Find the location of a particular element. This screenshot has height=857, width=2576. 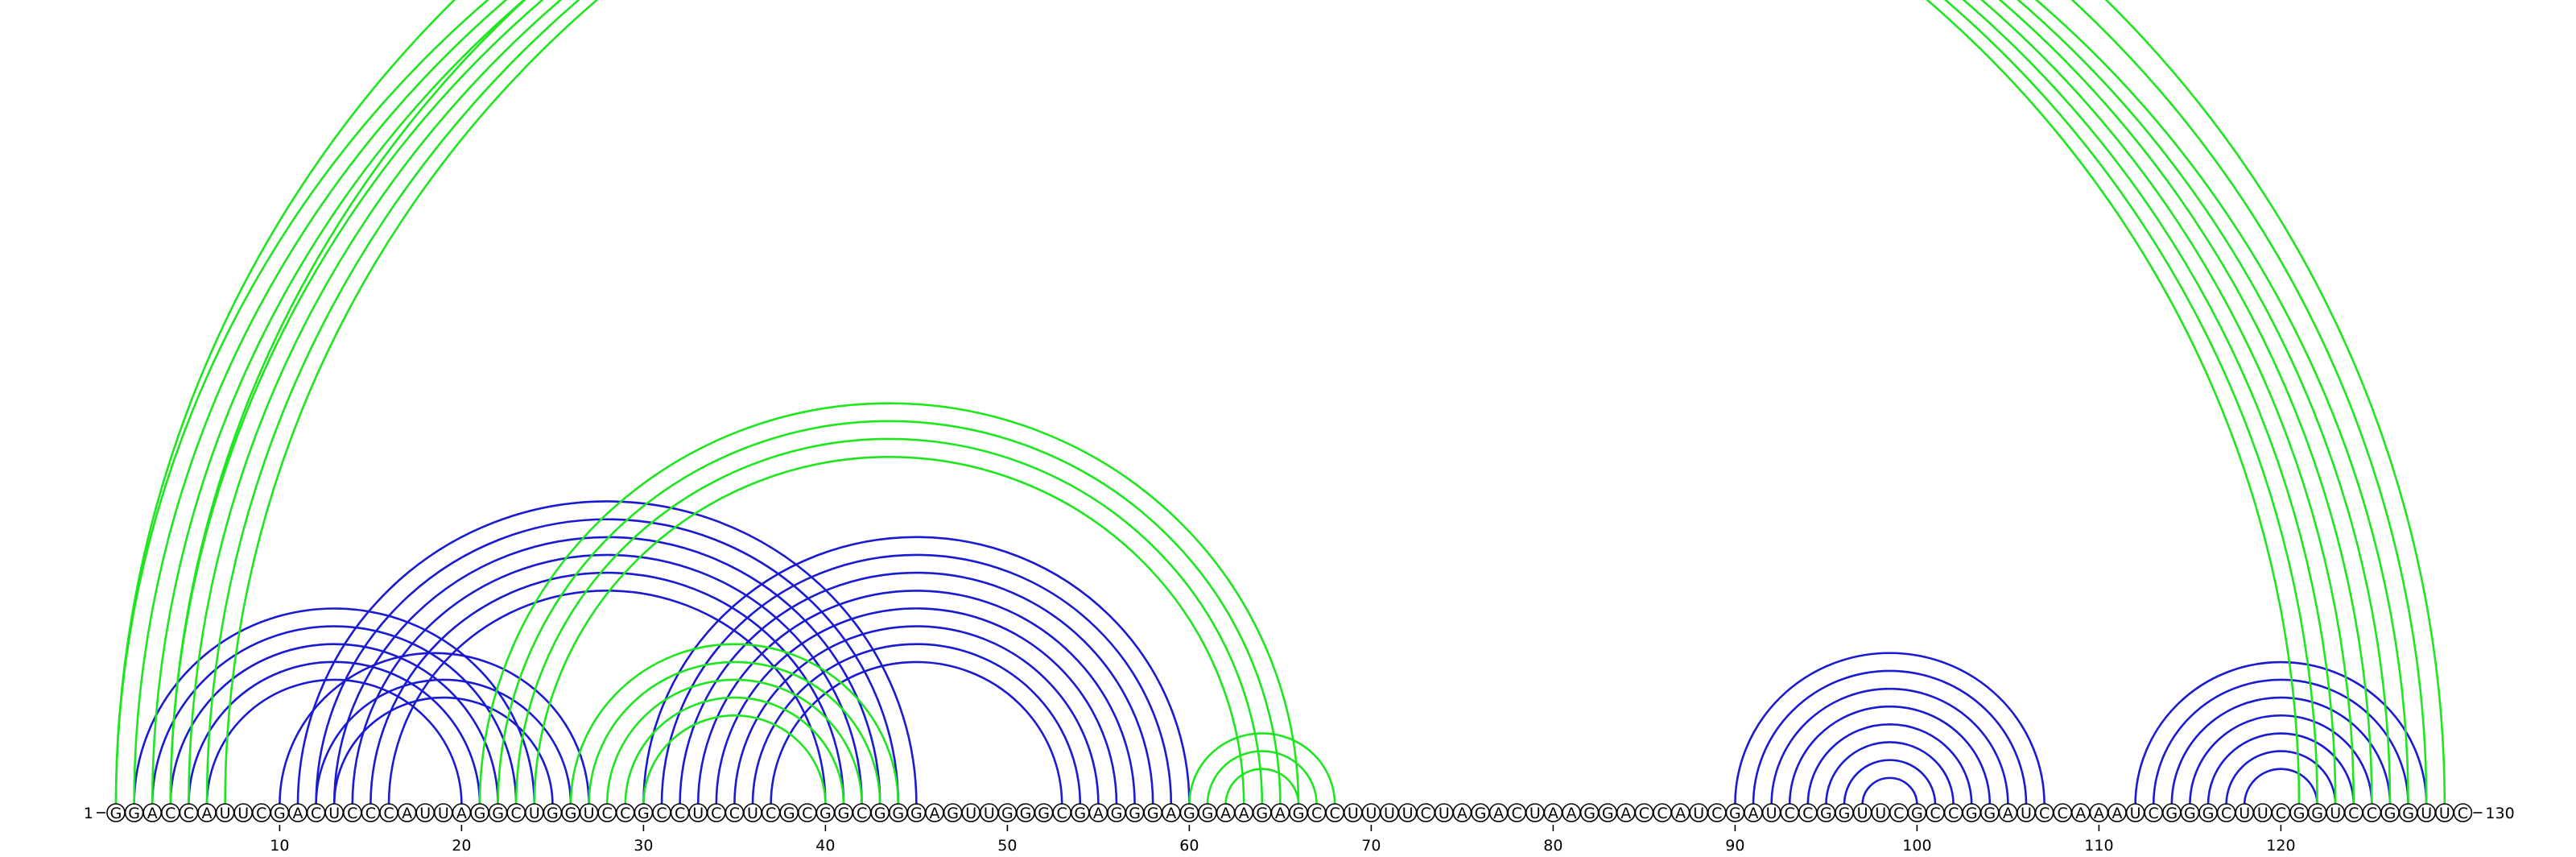

tick-label: 40 is located at coordinates (825, 846).